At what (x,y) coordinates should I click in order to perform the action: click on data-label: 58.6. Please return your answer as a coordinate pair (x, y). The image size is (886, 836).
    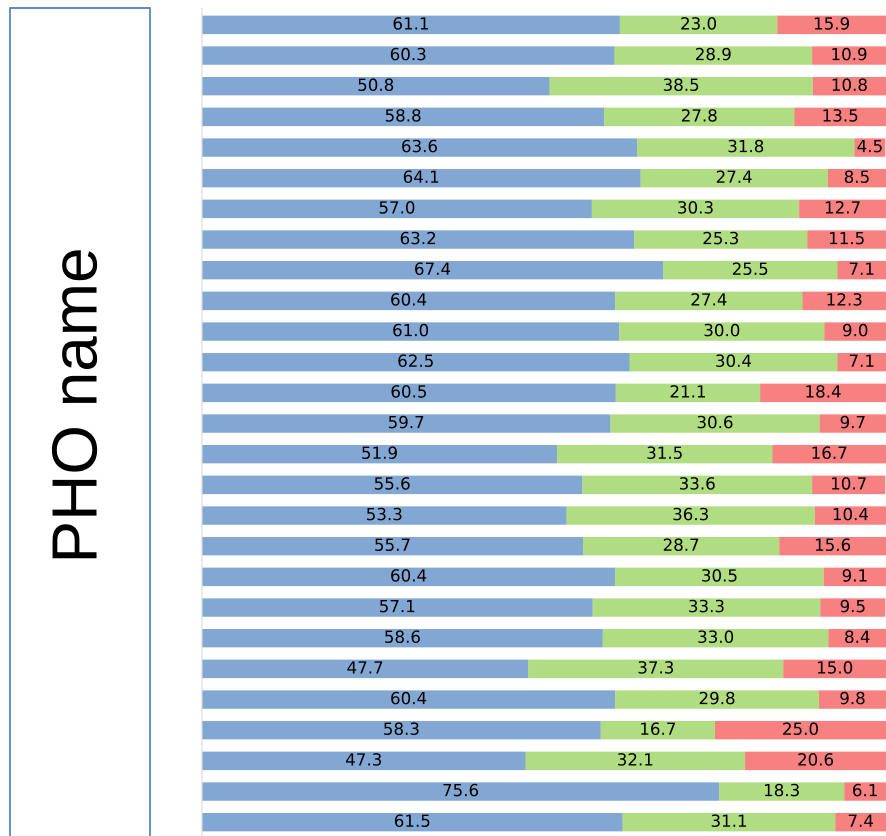
    Looking at the image, I should click on (402, 637).